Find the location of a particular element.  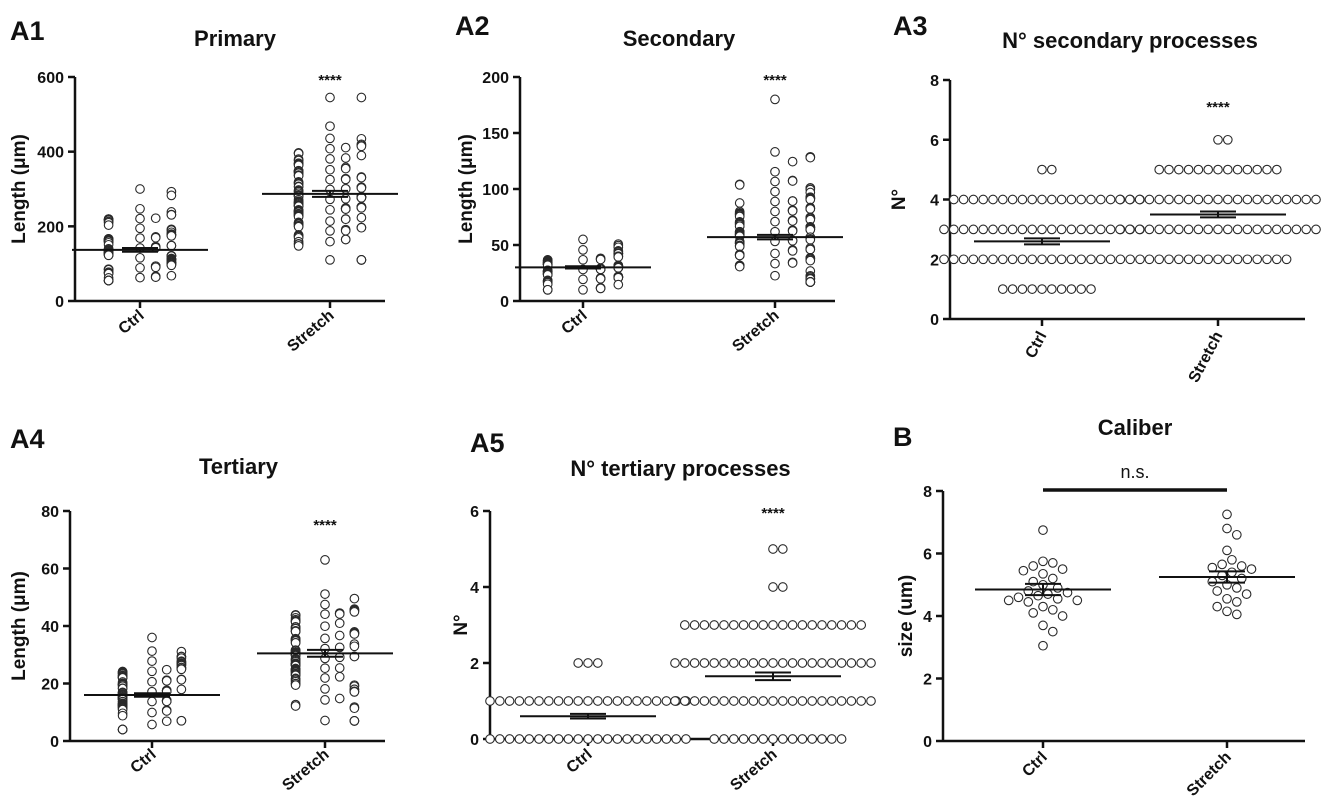

y-tick-label: 40 is located at coordinates (50, 627).